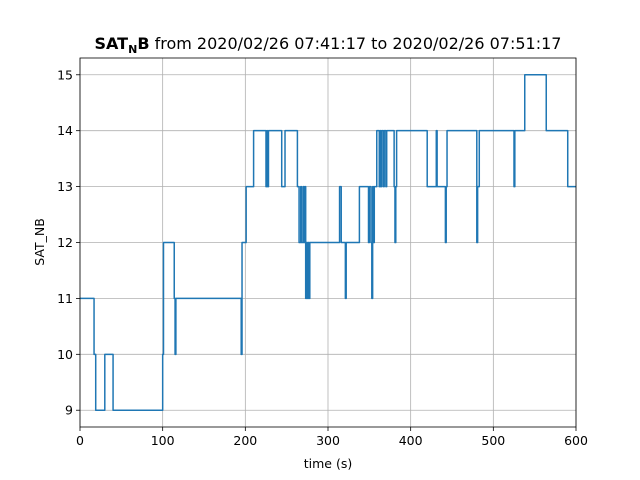 This screenshot has width=640, height=480. Describe the element at coordinates (65, 130) in the screenshot. I see `y-tick-label: 14` at that location.